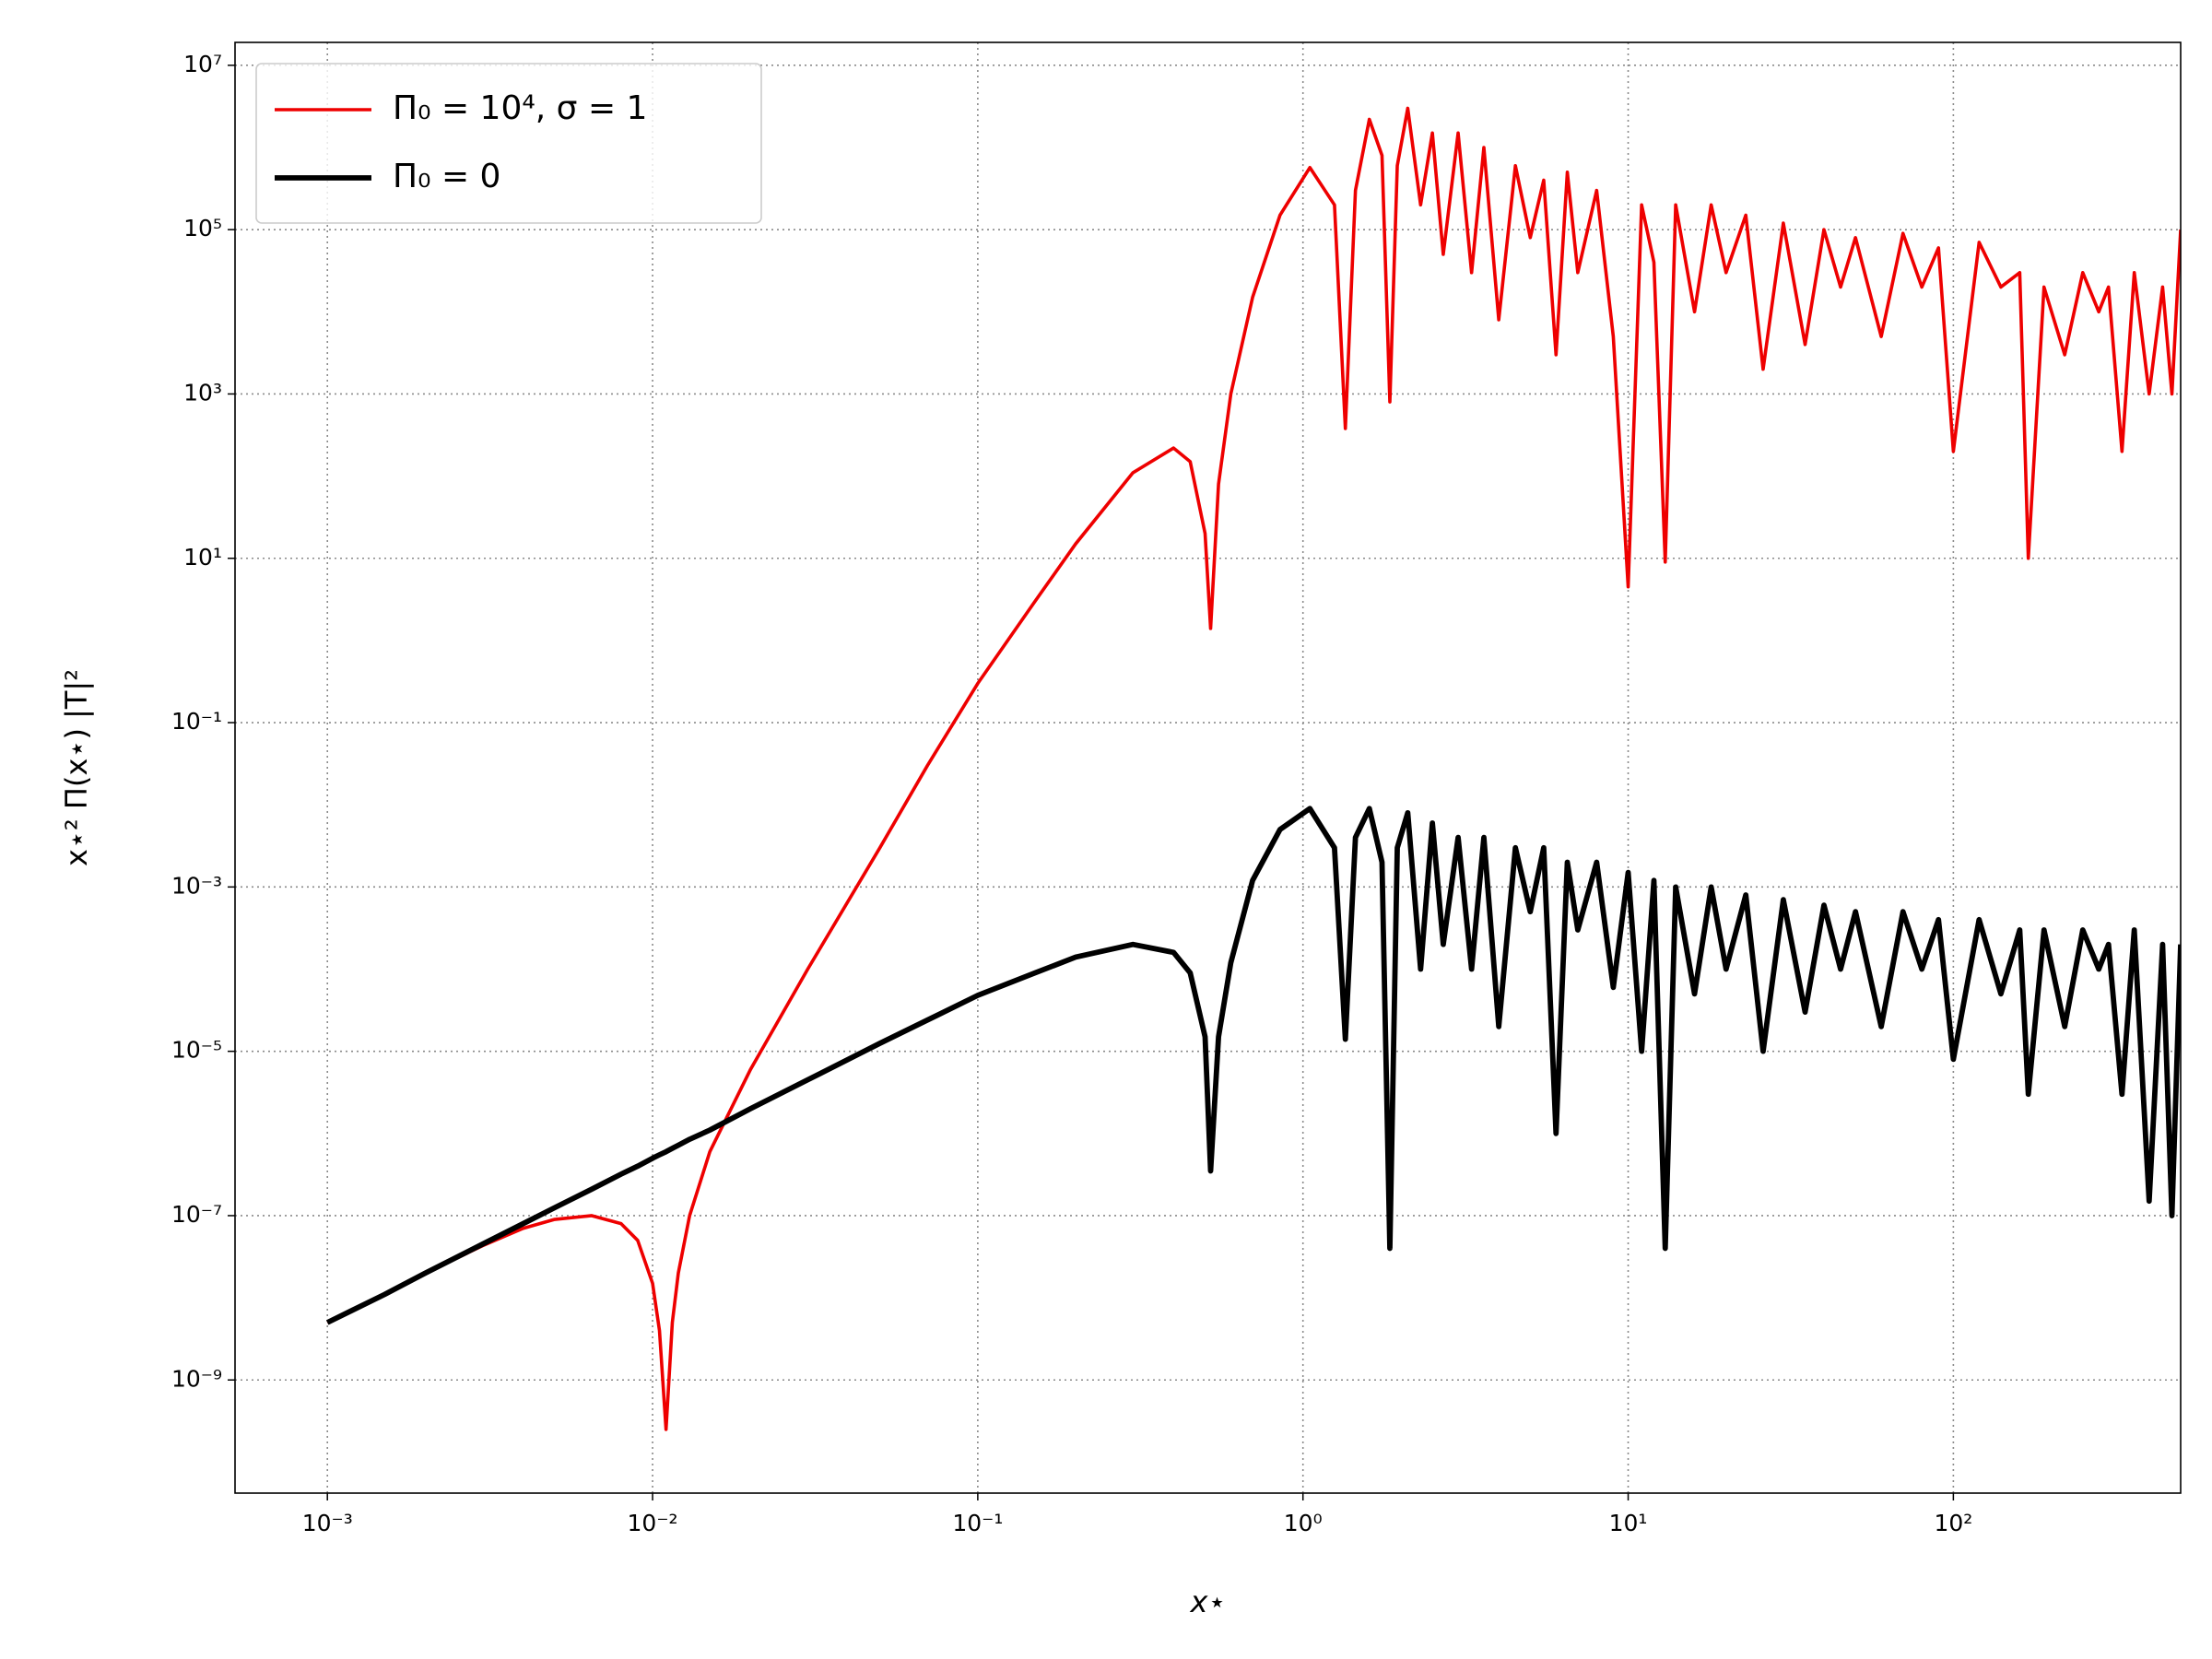  What do you see at coordinates (196, 1050) in the screenshot?
I see `y-tick-label: 10⁻⁵` at bounding box center [196, 1050].